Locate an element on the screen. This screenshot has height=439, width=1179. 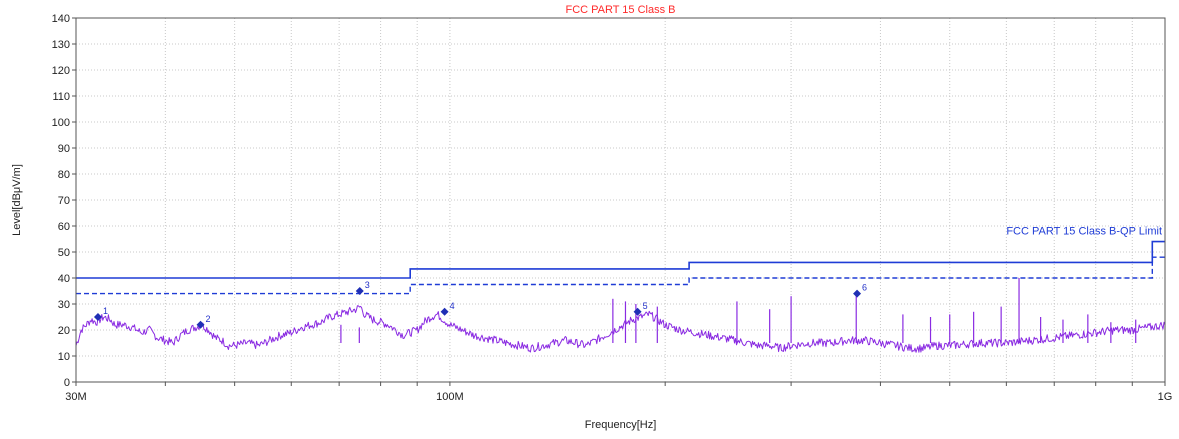
y-tick-label: 90 is located at coordinates (64, 149).